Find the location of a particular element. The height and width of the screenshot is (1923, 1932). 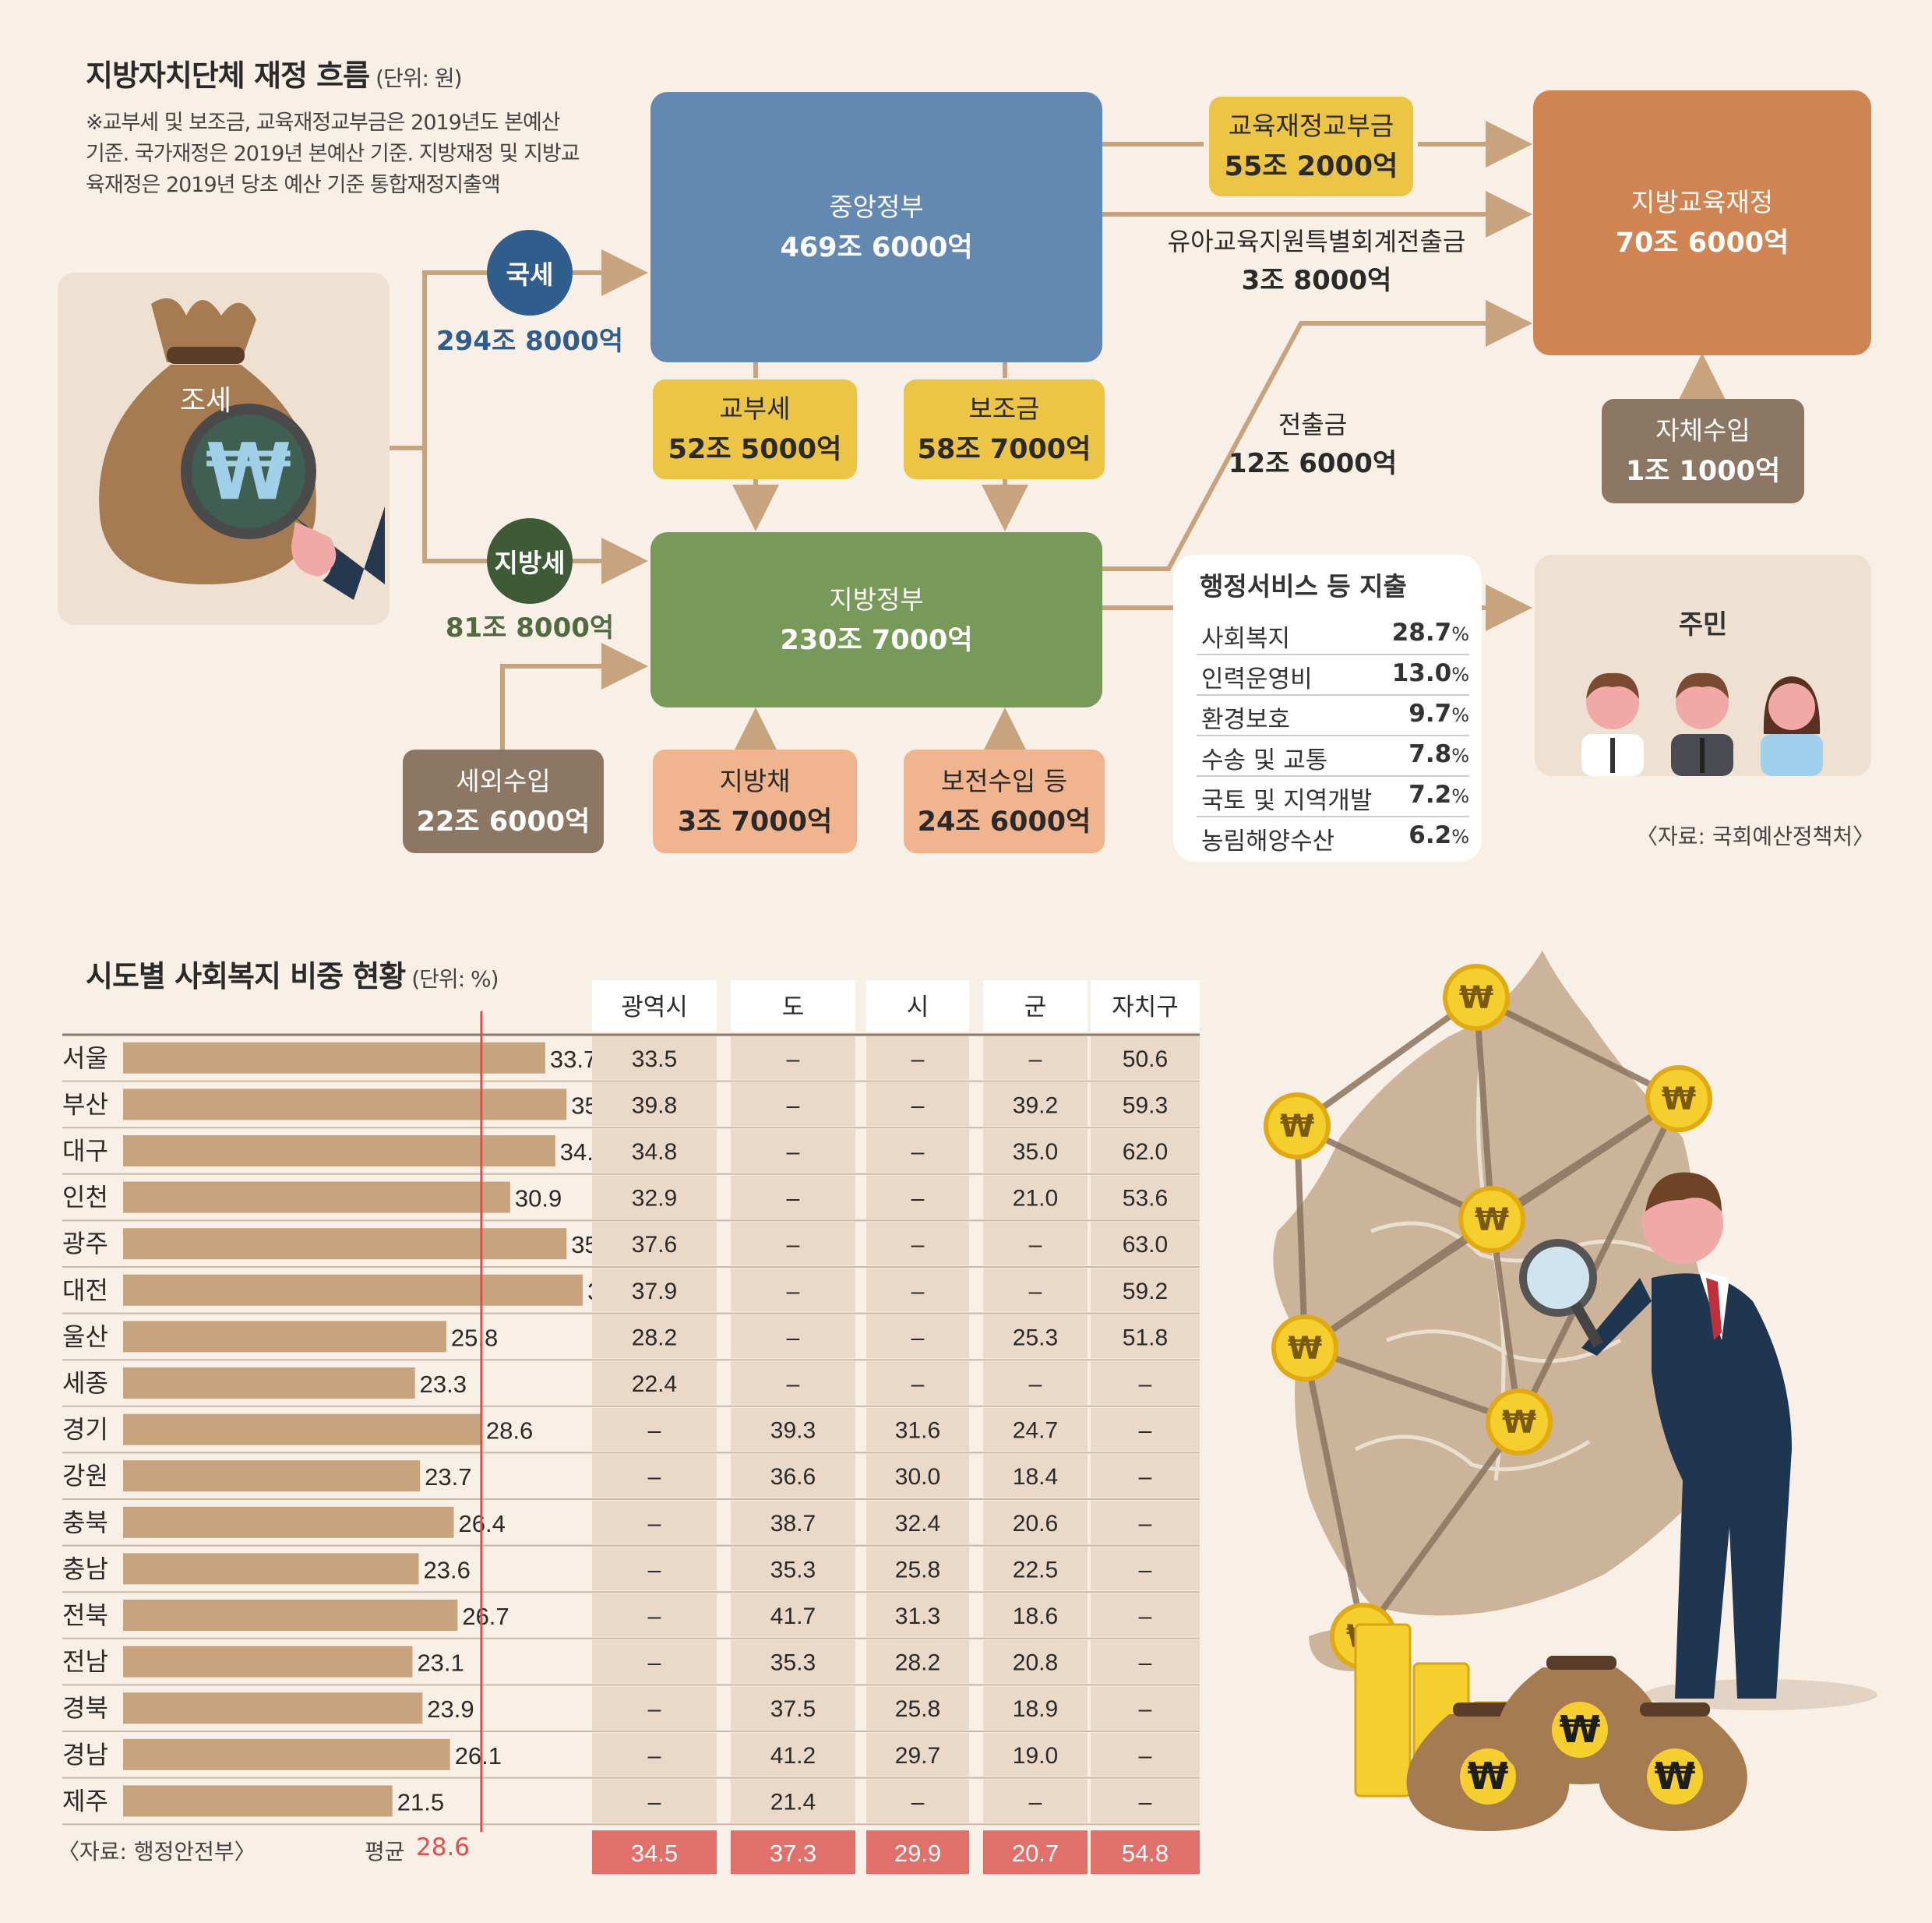

infant-transfer: 유아교육지원특별회계전출금 3조 8000억 is located at coordinates (1317, 261).